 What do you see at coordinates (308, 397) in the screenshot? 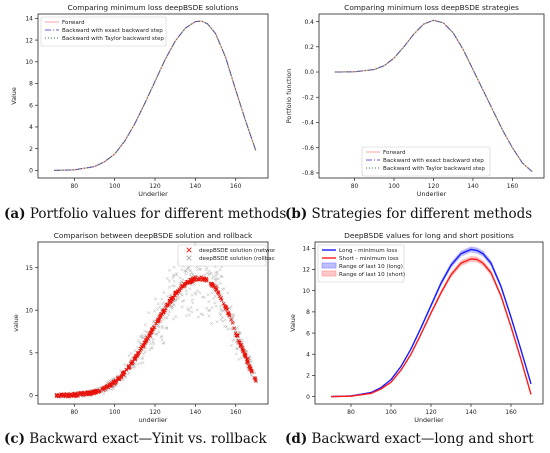
I see `y-tick-label: 0` at bounding box center [308, 397].